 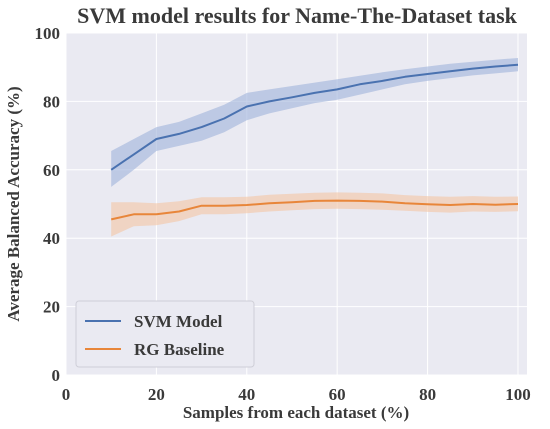 I want to click on legend: SVM Model RG Baseline, so click(x=165, y=334).